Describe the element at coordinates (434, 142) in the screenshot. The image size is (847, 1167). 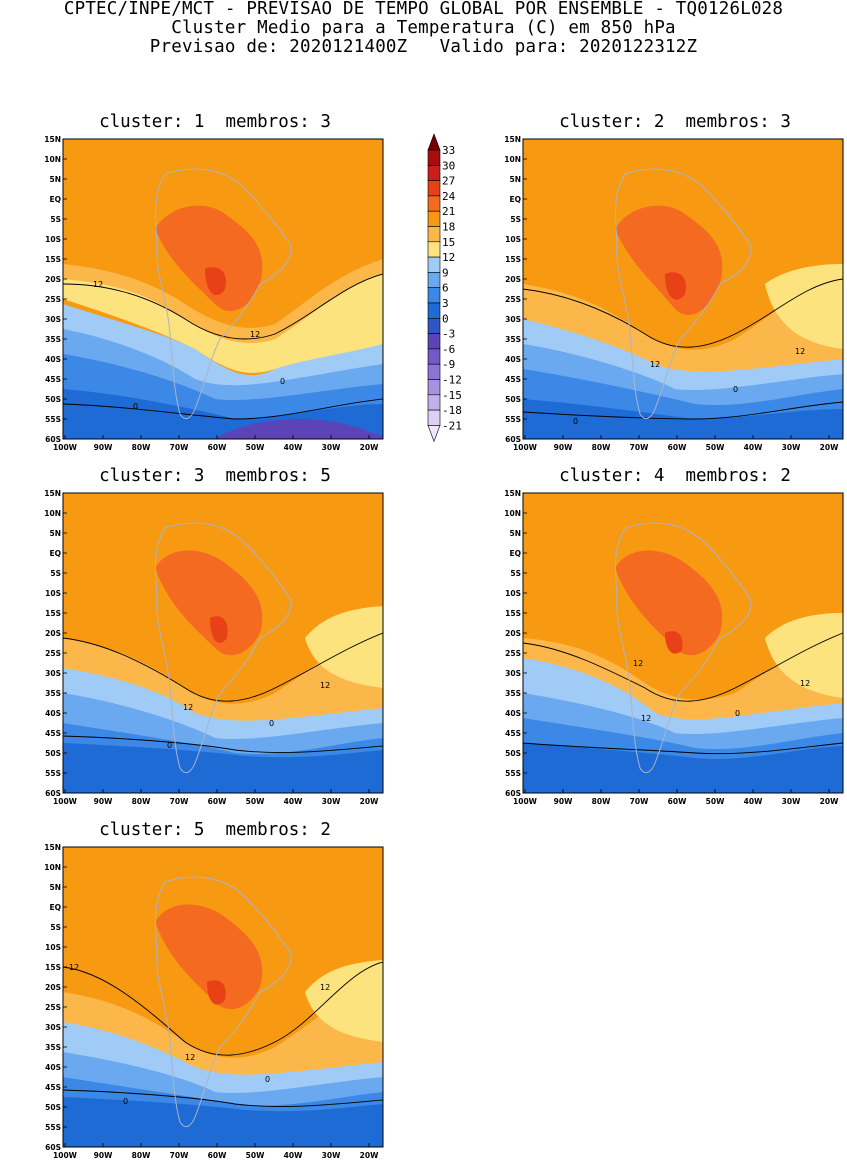
I see `legend-top-triangle` at that location.